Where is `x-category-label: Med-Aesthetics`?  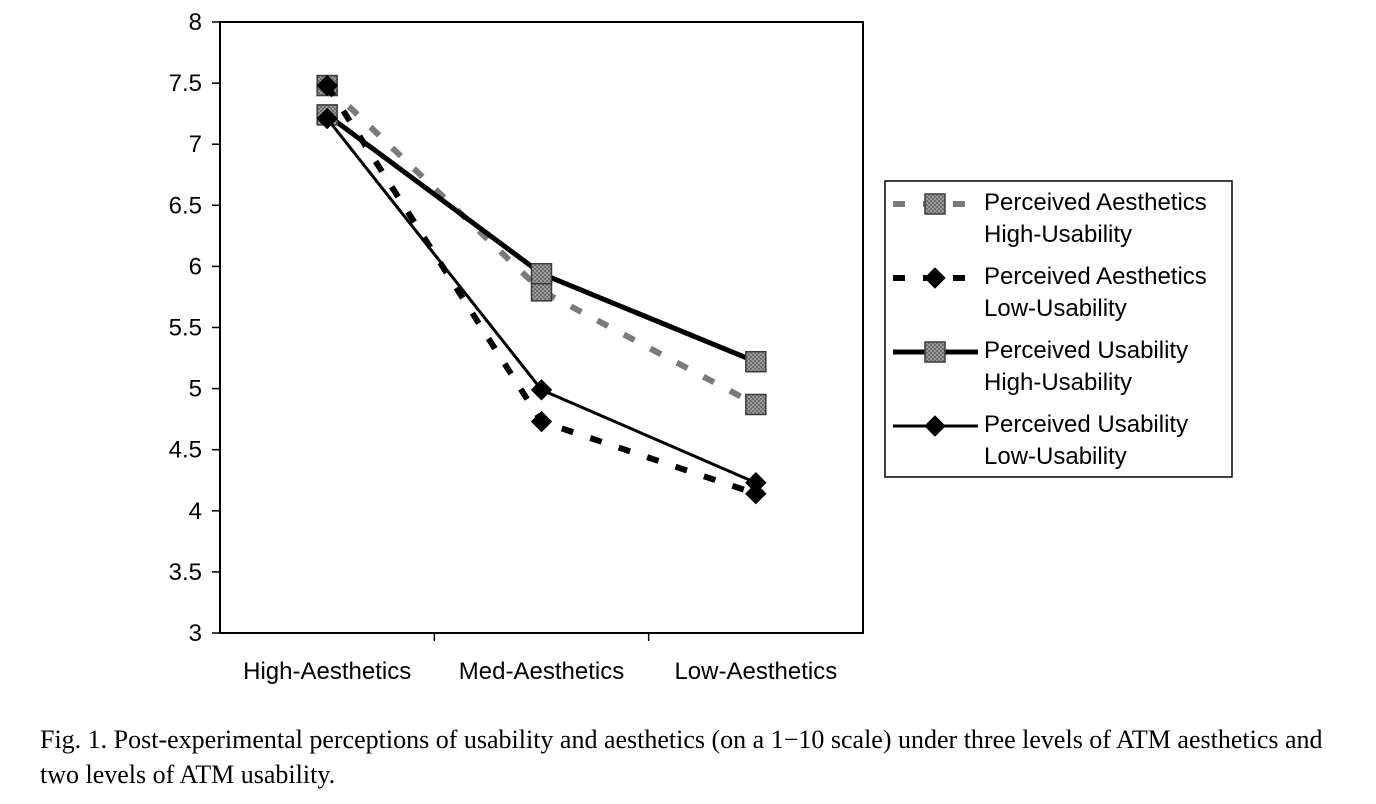 x-category-label: Med-Aesthetics is located at coordinates (541, 671).